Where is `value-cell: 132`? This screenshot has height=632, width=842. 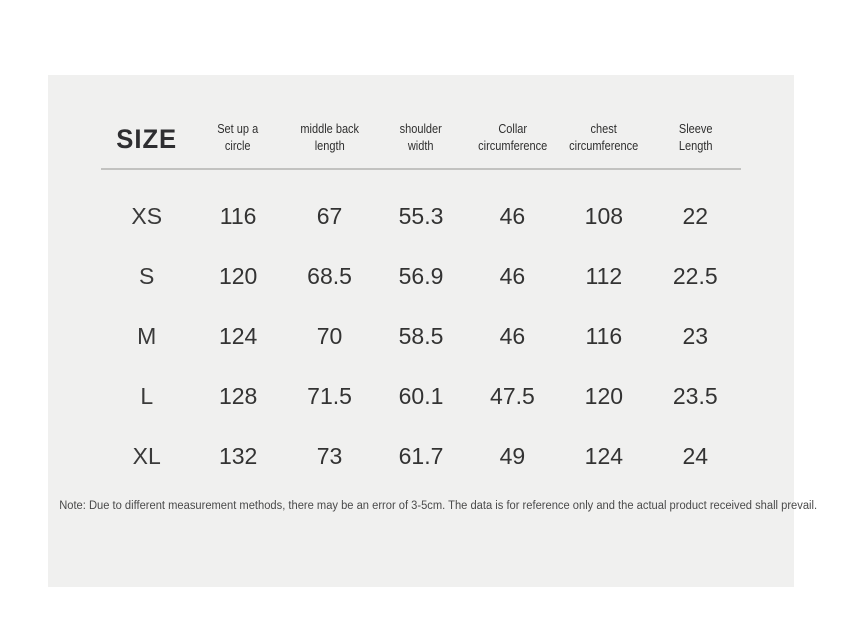 value-cell: 132 is located at coordinates (238, 455).